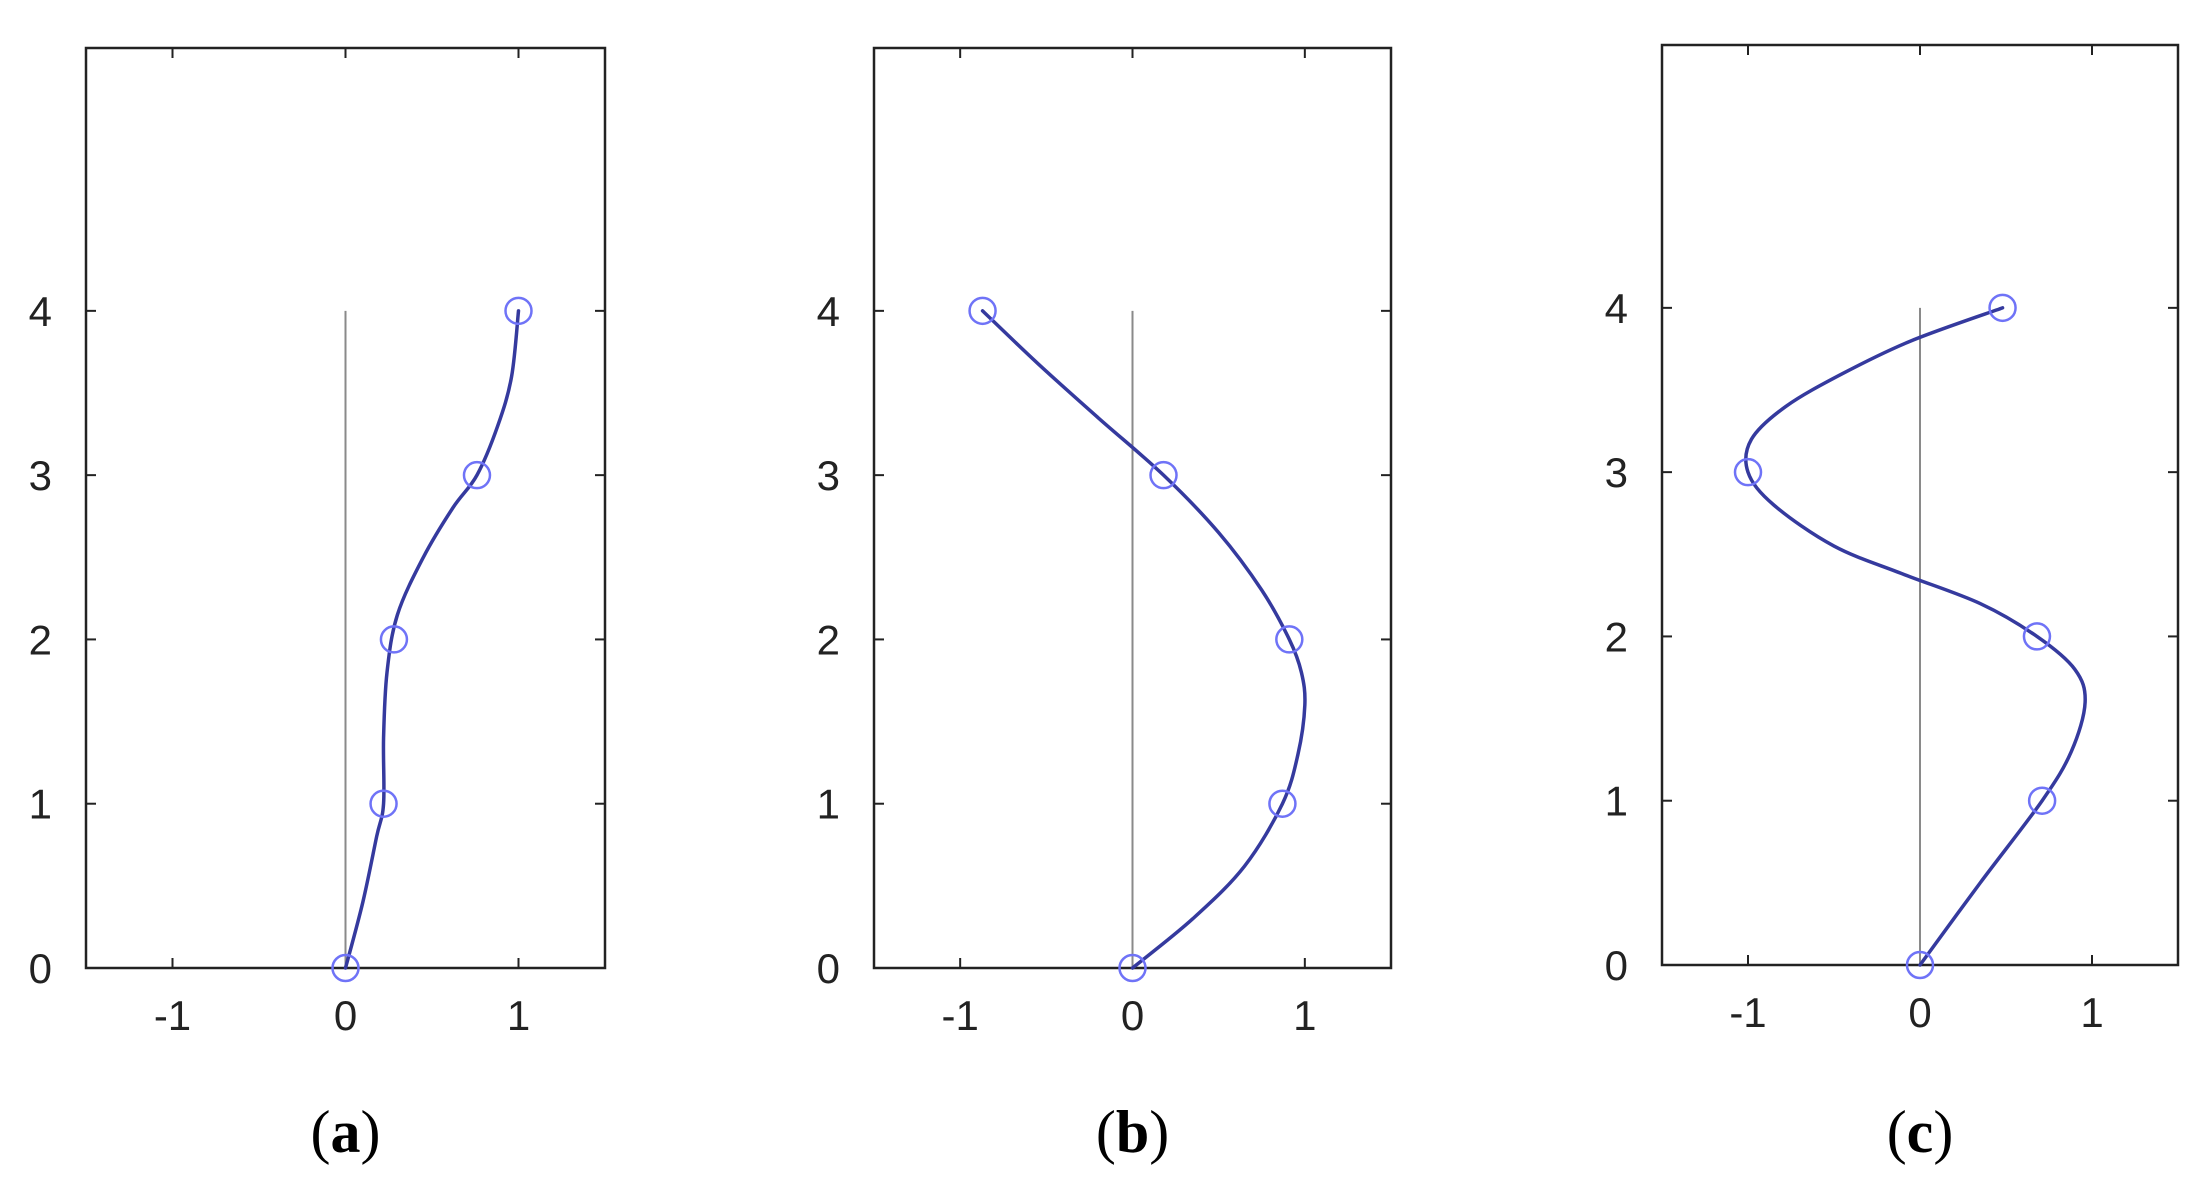 The height and width of the screenshot is (1199, 2200). I want to click on panel-label: (b), so click(1132, 1132).